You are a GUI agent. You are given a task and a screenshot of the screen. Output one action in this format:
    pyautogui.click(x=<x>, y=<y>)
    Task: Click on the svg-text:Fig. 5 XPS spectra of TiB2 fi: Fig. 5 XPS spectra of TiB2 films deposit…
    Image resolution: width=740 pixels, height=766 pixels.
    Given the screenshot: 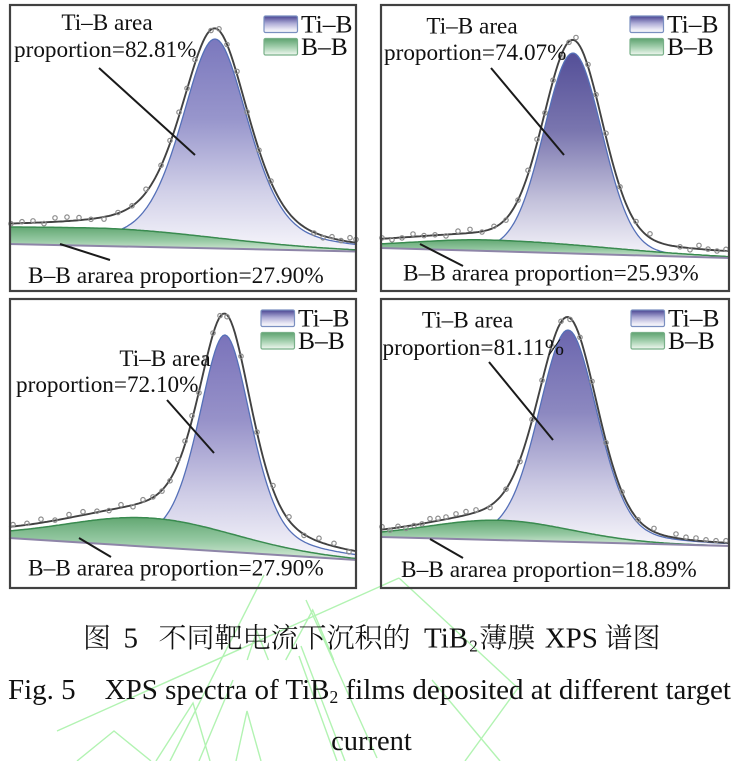 What is the action you would take?
    pyautogui.click(x=369, y=690)
    